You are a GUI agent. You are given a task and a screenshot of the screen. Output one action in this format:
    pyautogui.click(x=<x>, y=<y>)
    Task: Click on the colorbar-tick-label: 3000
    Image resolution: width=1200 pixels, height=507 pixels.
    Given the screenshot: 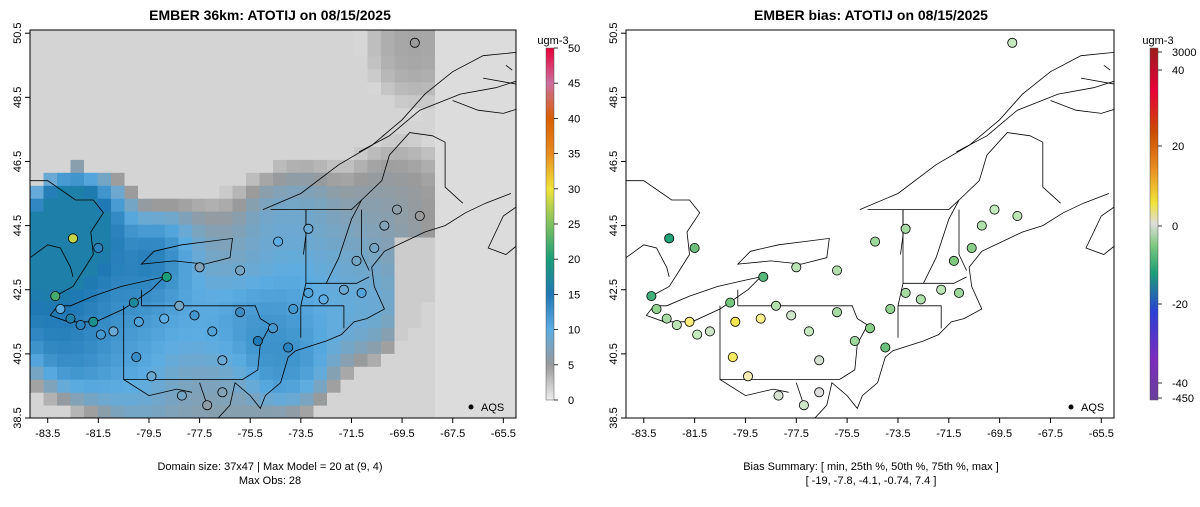 What is the action you would take?
    pyautogui.click(x=1184, y=53)
    